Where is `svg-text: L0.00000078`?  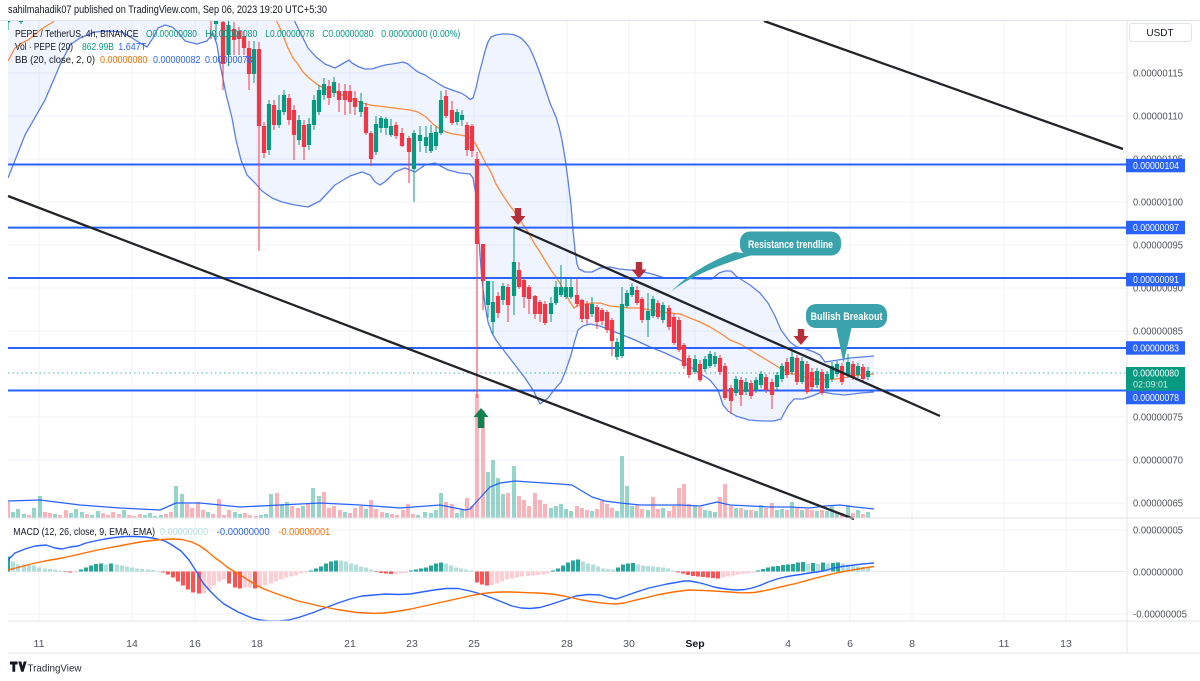 svg-text: L0.00000078 is located at coordinates (289, 34).